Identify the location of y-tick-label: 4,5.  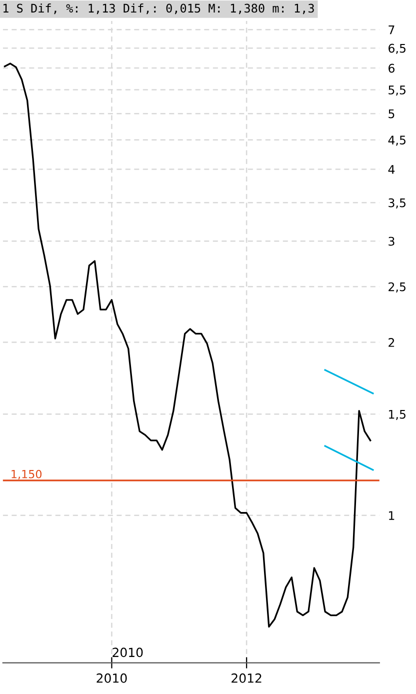
(397, 141).